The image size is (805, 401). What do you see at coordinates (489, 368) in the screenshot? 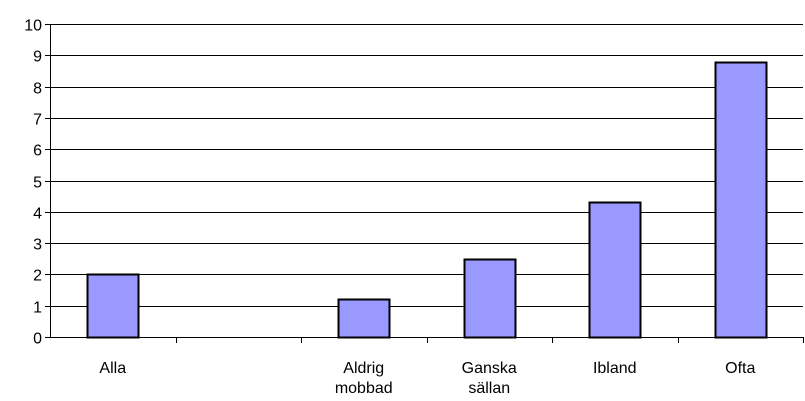
I see `x-category-label: Ganska` at bounding box center [489, 368].